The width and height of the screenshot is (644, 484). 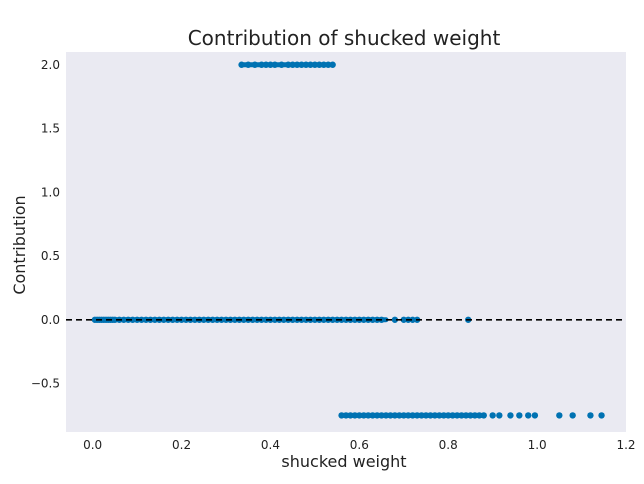 I want to click on x-axis-ticks: 0.0 0.2 0.4 0.6 0.8 1.0 1.2, so click(x=359, y=445).